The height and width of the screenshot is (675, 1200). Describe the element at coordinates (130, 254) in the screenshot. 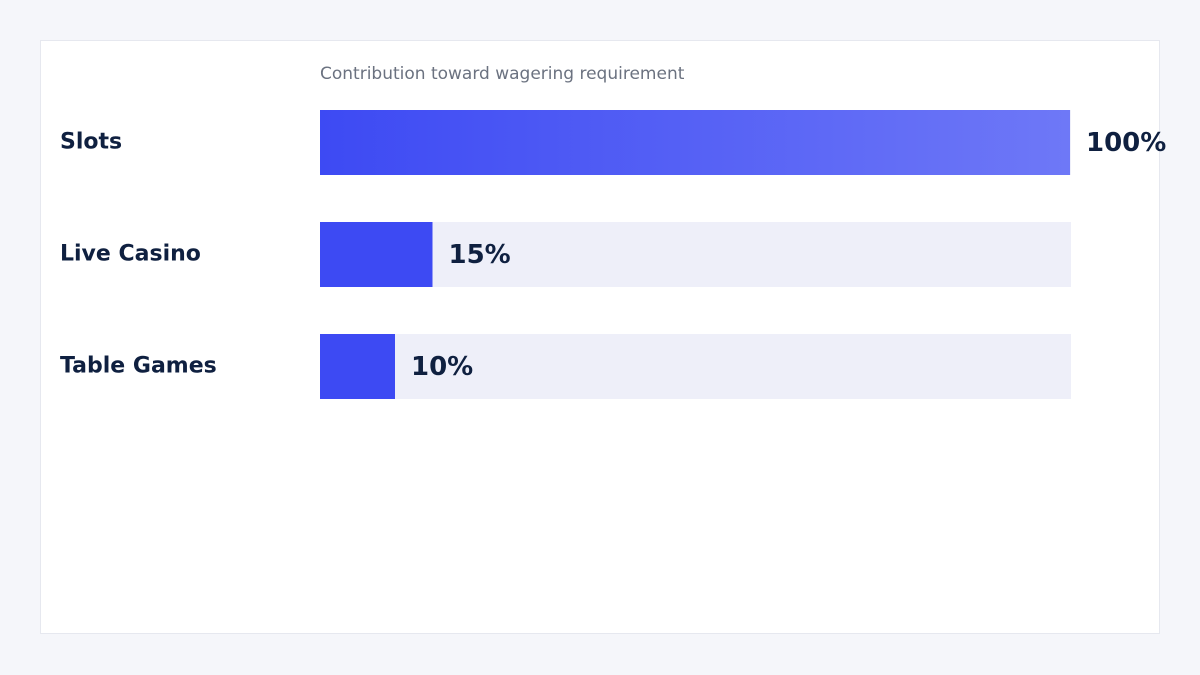

I see `category-label: Live Casino` at that location.